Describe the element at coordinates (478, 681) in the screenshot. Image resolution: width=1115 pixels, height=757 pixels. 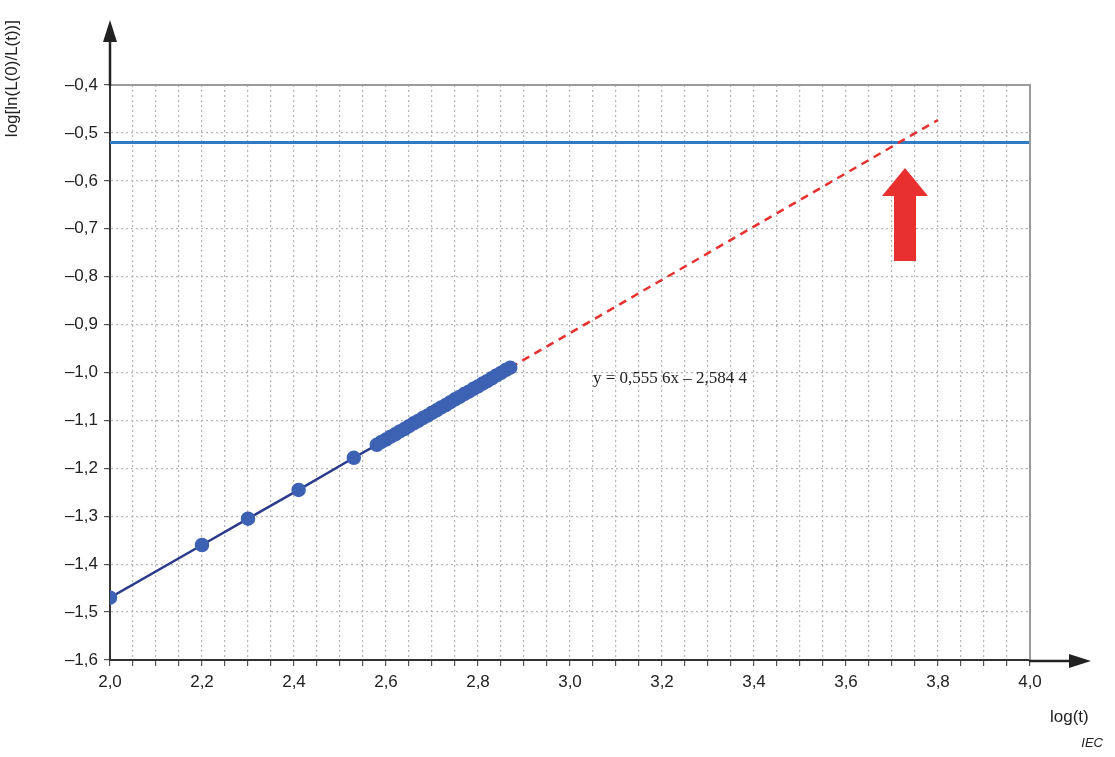
I see `x-tick-label: 2,8` at that location.